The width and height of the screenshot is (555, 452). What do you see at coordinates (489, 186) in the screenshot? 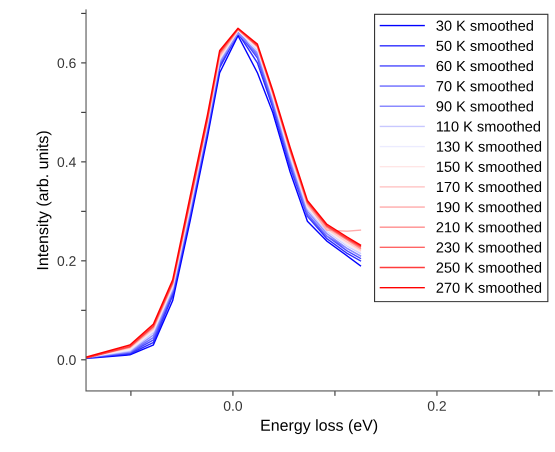
I see `legend-label: 170 K smoothed` at bounding box center [489, 186].